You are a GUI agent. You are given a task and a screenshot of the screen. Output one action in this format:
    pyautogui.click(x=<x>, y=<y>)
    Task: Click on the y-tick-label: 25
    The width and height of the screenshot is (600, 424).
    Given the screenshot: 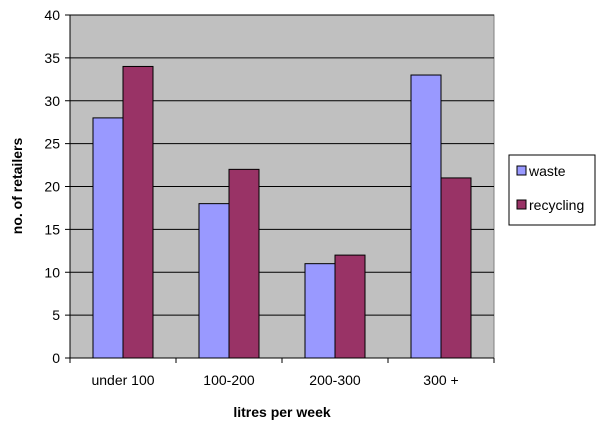 What is the action you would take?
    pyautogui.click(x=52, y=144)
    